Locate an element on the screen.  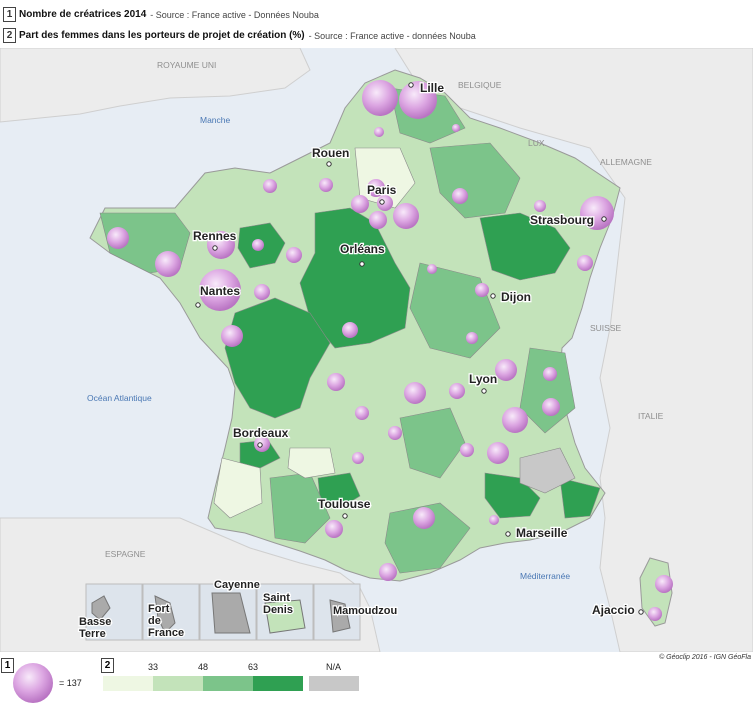
region-dark-nice is located at coordinates (580, 498).